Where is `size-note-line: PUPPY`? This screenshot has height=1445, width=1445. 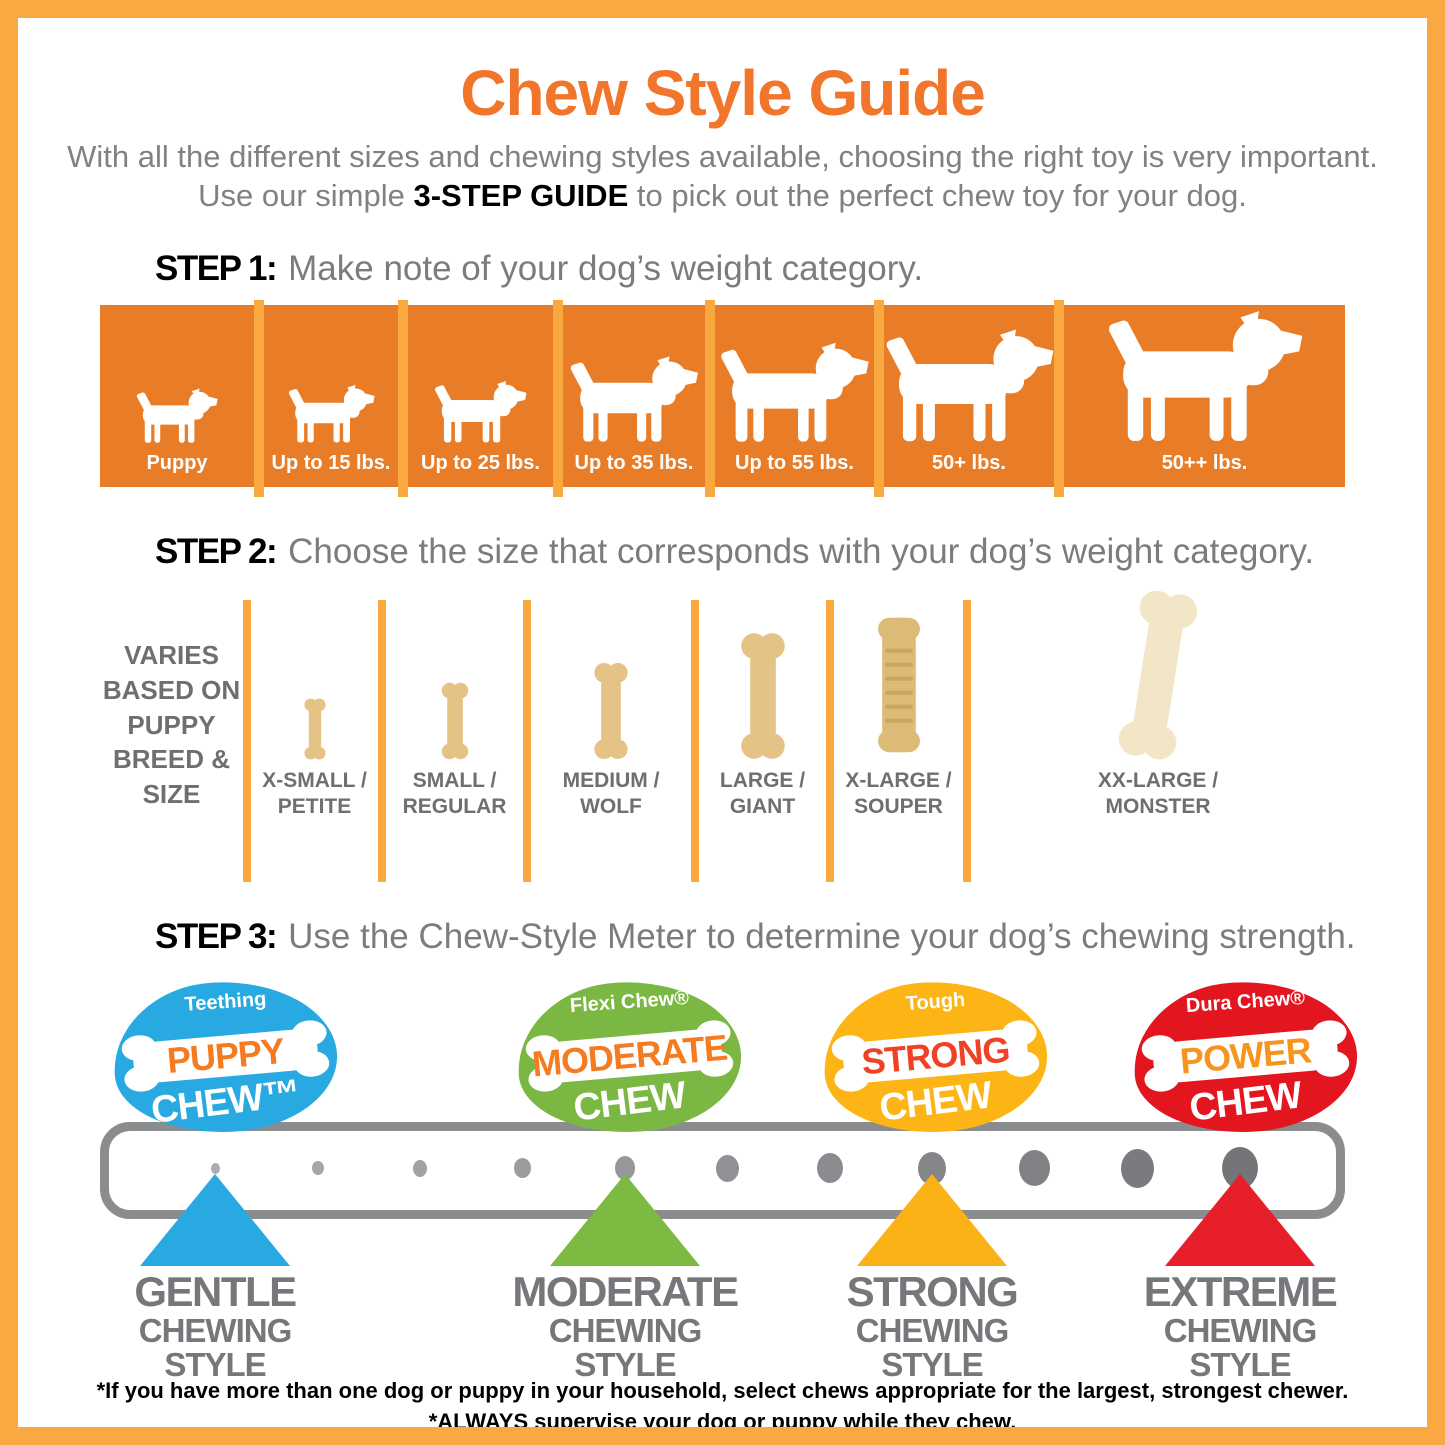
size-note-line: PUPPY is located at coordinates (171, 724).